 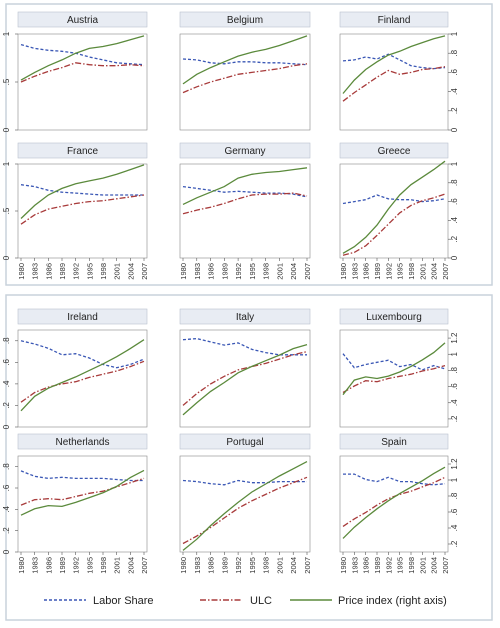 I want to click on series-line-labor-share-luxembourg, so click(x=394, y=362).